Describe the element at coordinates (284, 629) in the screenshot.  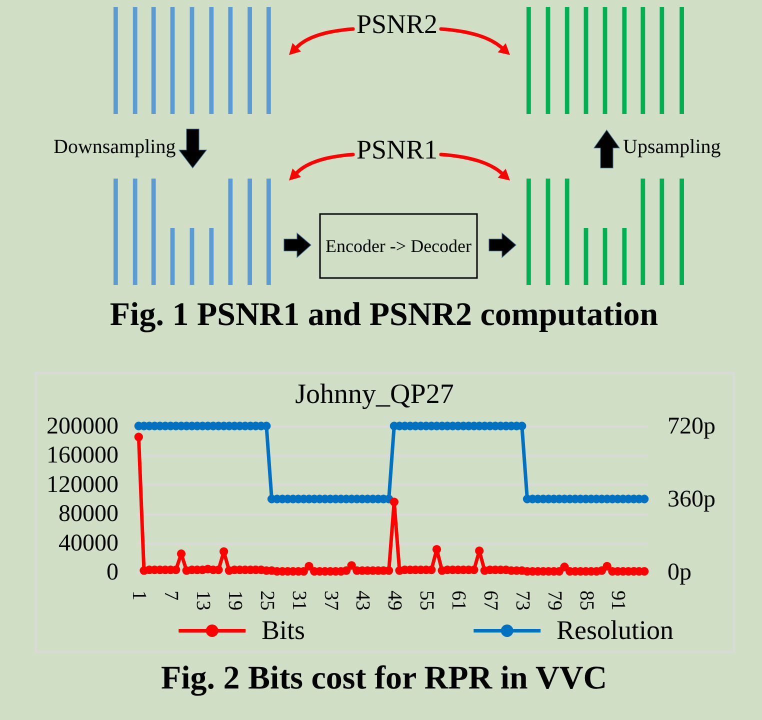
I see `legend-label: Bits` at that location.